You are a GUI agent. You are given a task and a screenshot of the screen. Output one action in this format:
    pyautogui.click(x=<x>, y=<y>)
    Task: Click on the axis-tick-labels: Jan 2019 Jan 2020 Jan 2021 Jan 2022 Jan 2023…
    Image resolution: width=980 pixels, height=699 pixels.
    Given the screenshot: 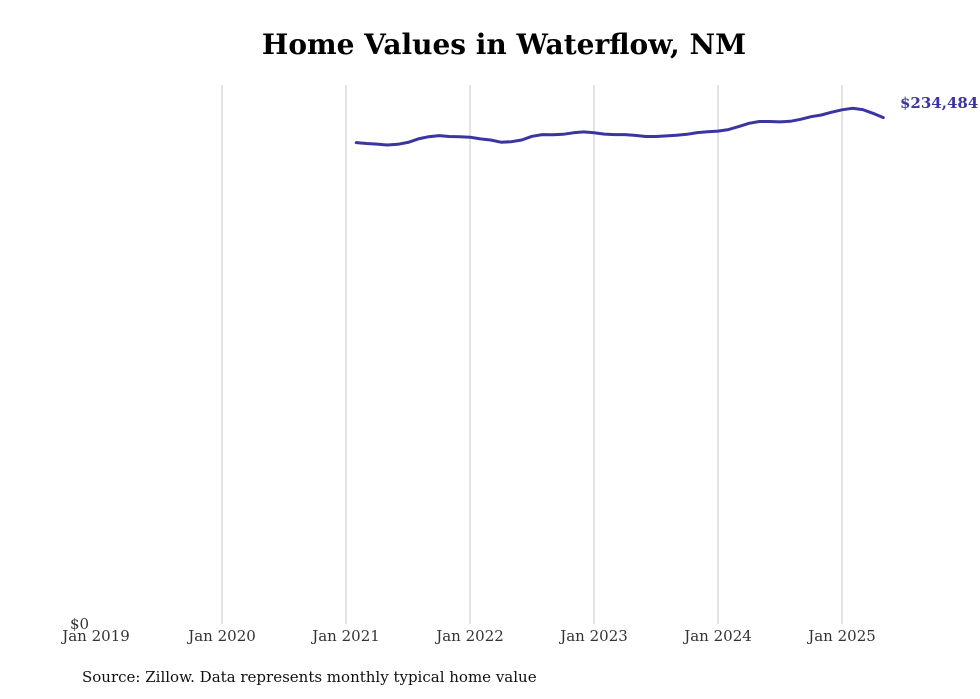 What is the action you would take?
    pyautogui.click(x=468, y=636)
    